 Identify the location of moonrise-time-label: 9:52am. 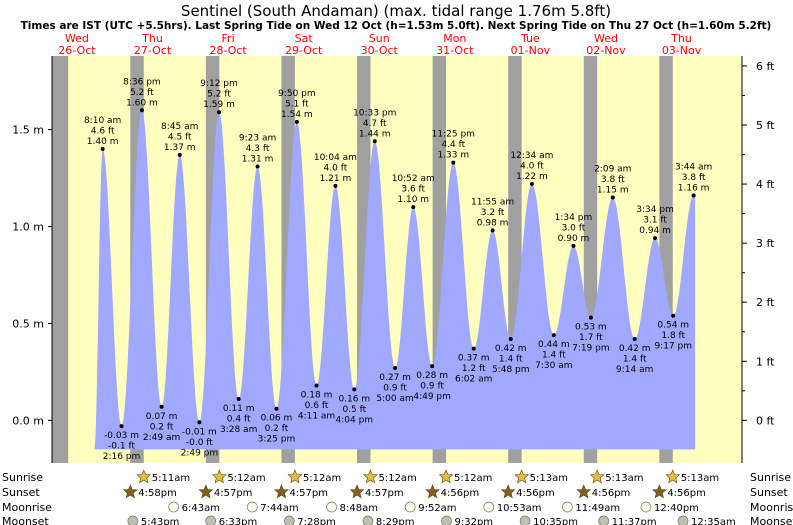
(437, 508).